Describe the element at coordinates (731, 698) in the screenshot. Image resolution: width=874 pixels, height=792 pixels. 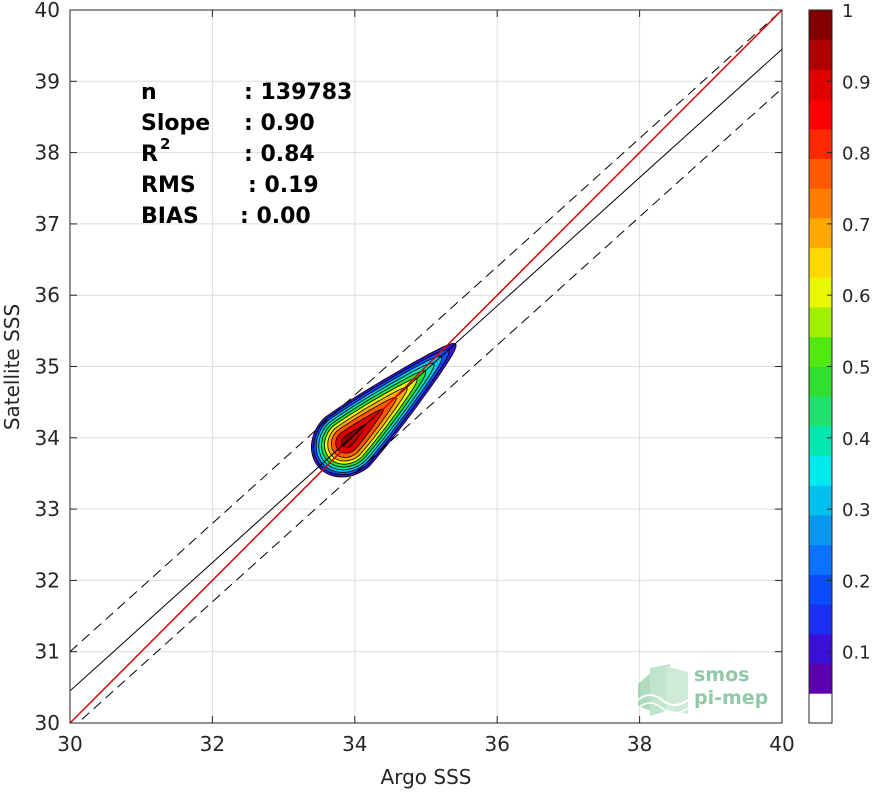
I see `logo-line2: pi-mep` at that location.